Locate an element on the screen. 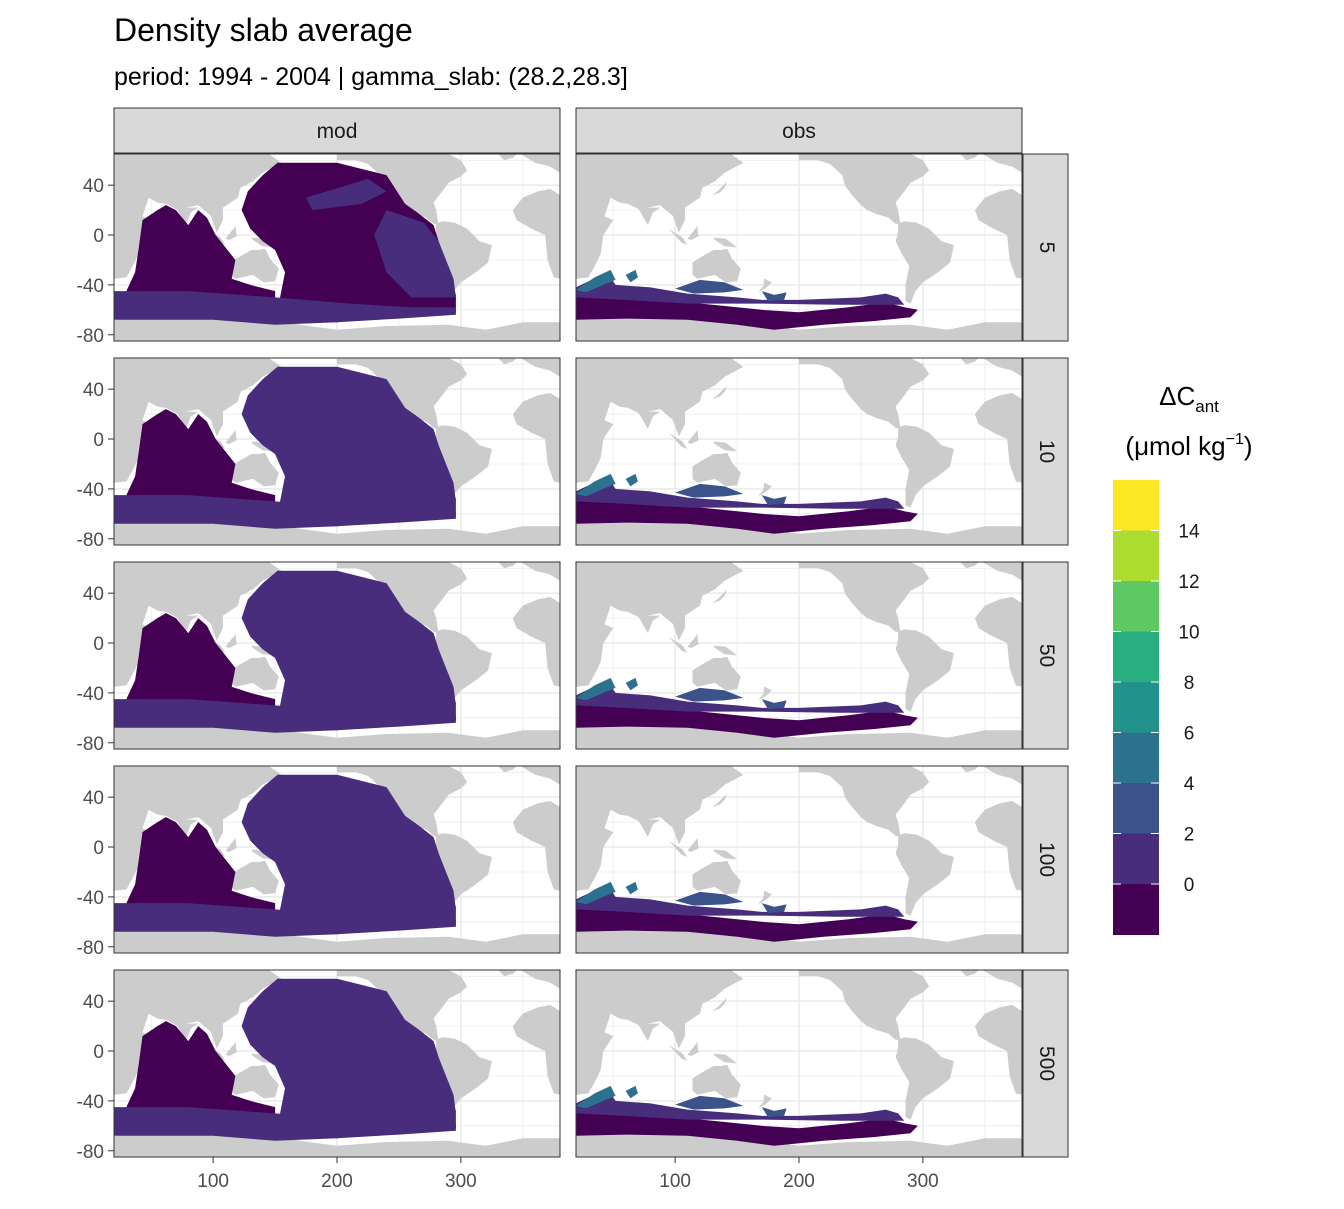 The width and height of the screenshot is (1344, 1209). legend-colorbar is located at coordinates (1136, 707).